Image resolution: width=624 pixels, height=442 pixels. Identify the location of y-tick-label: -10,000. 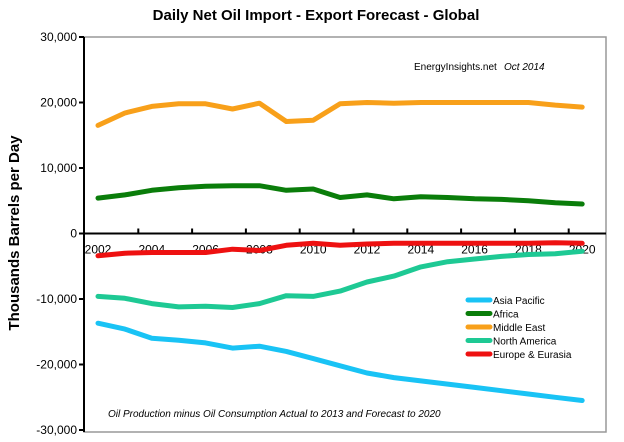
(56, 299).